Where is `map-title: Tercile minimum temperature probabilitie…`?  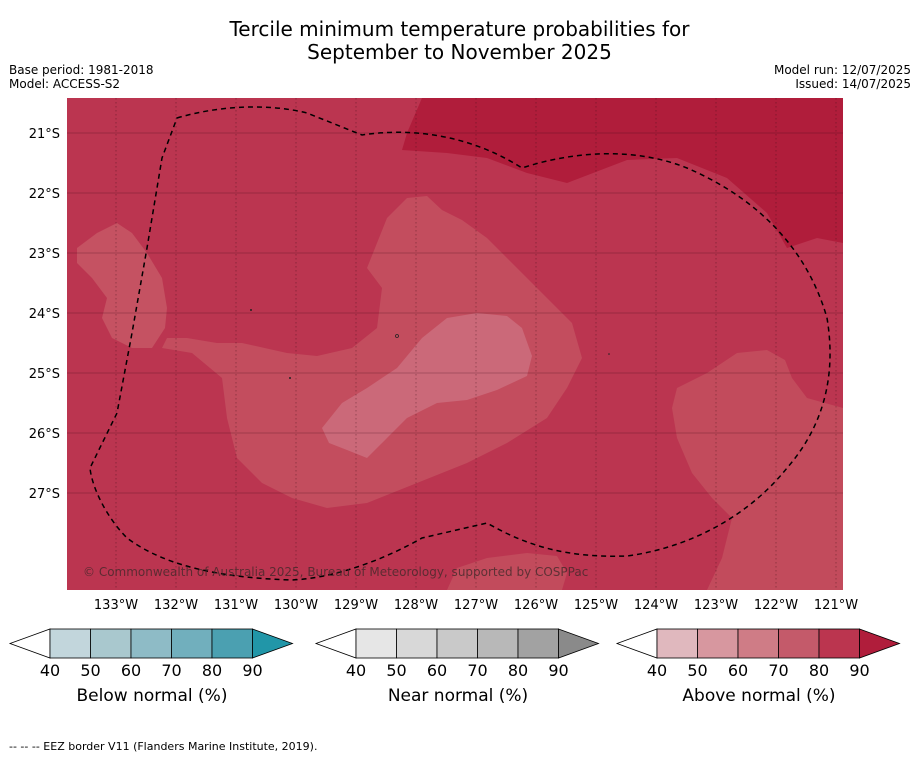 map-title: Tercile minimum temperature probabilitie… is located at coordinates (459, 41).